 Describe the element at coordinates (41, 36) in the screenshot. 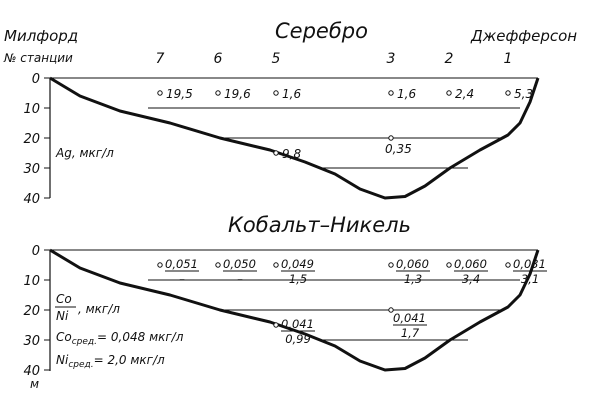

I see `left-place-label: Милфорд` at that location.